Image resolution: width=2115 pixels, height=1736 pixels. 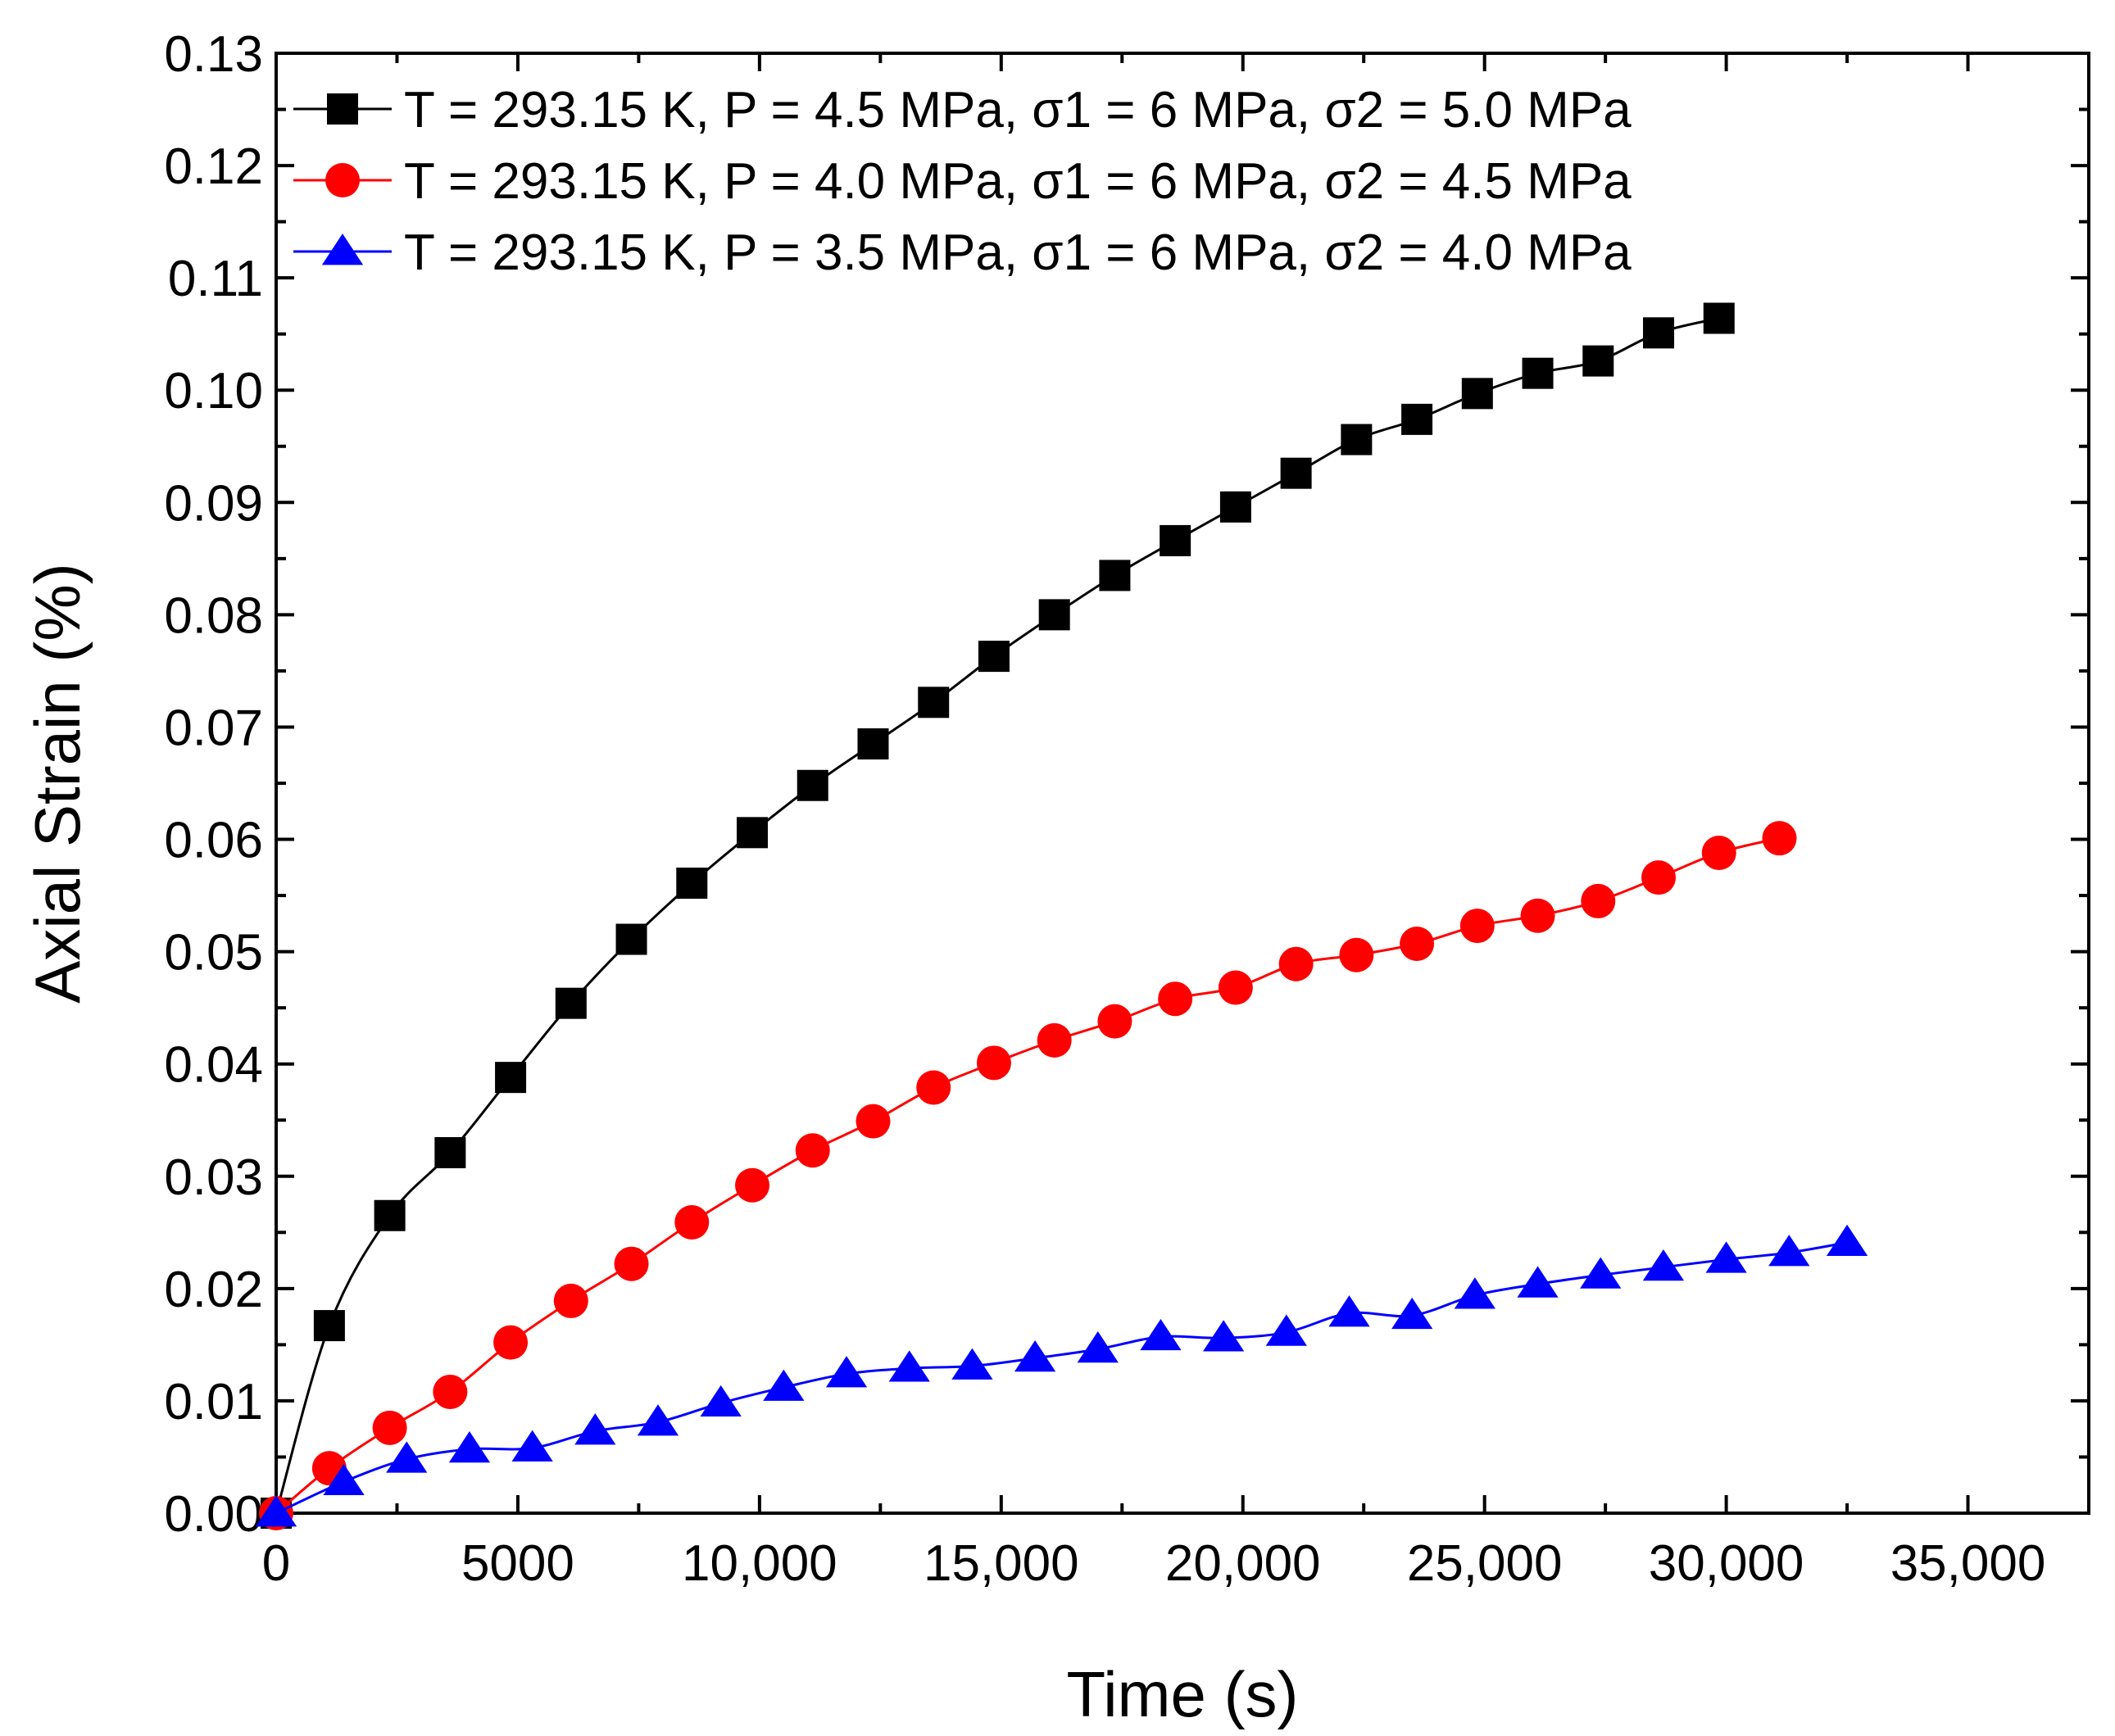 I want to click on x-tick-label: 20,000, so click(x=1243, y=1563).